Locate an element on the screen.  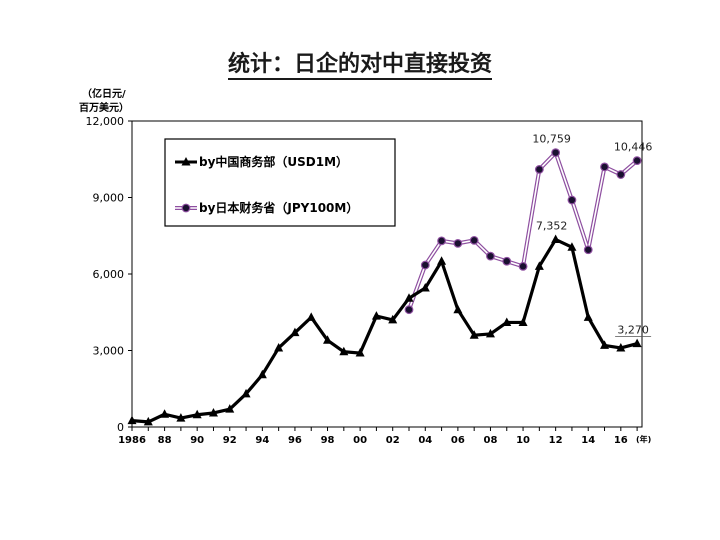
legend-label-jpy: by日本财务省（JPY100M） is located at coordinates (278, 207).